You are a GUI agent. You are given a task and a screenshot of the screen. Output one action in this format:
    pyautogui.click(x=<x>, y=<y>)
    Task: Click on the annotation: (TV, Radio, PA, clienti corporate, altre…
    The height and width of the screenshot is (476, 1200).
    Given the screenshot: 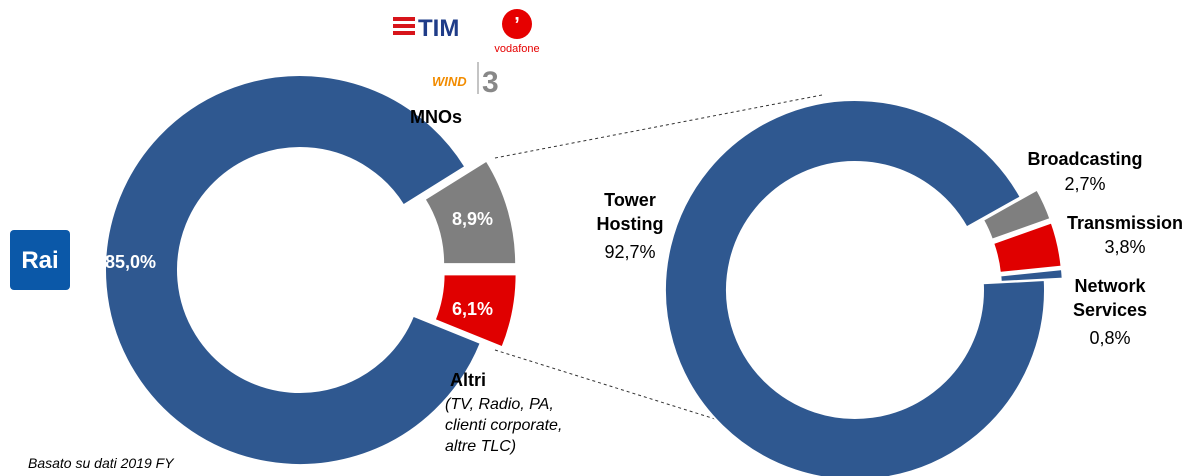 What is the action you would take?
    pyautogui.click(x=504, y=425)
    